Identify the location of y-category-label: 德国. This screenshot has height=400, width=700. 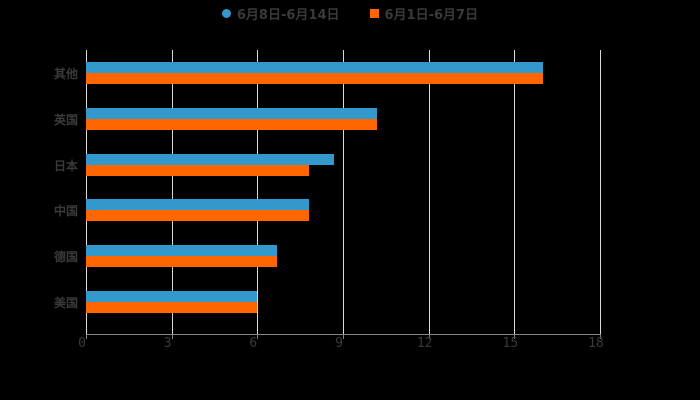
(65, 257).